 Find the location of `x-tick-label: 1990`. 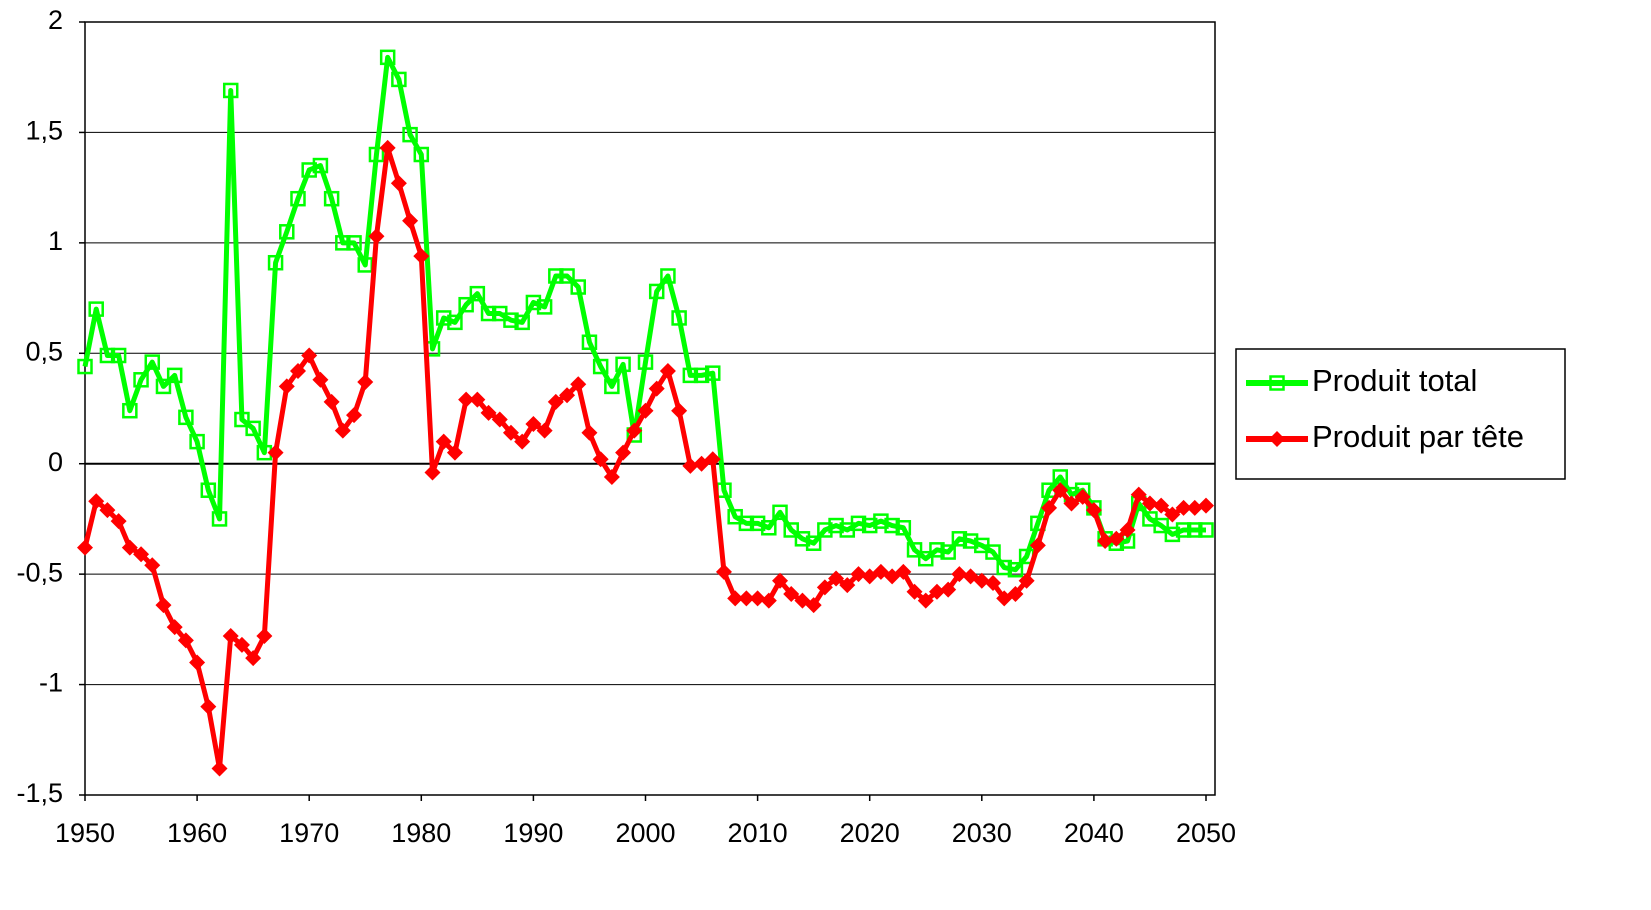

x-tick-label: 1990 is located at coordinates (533, 833).